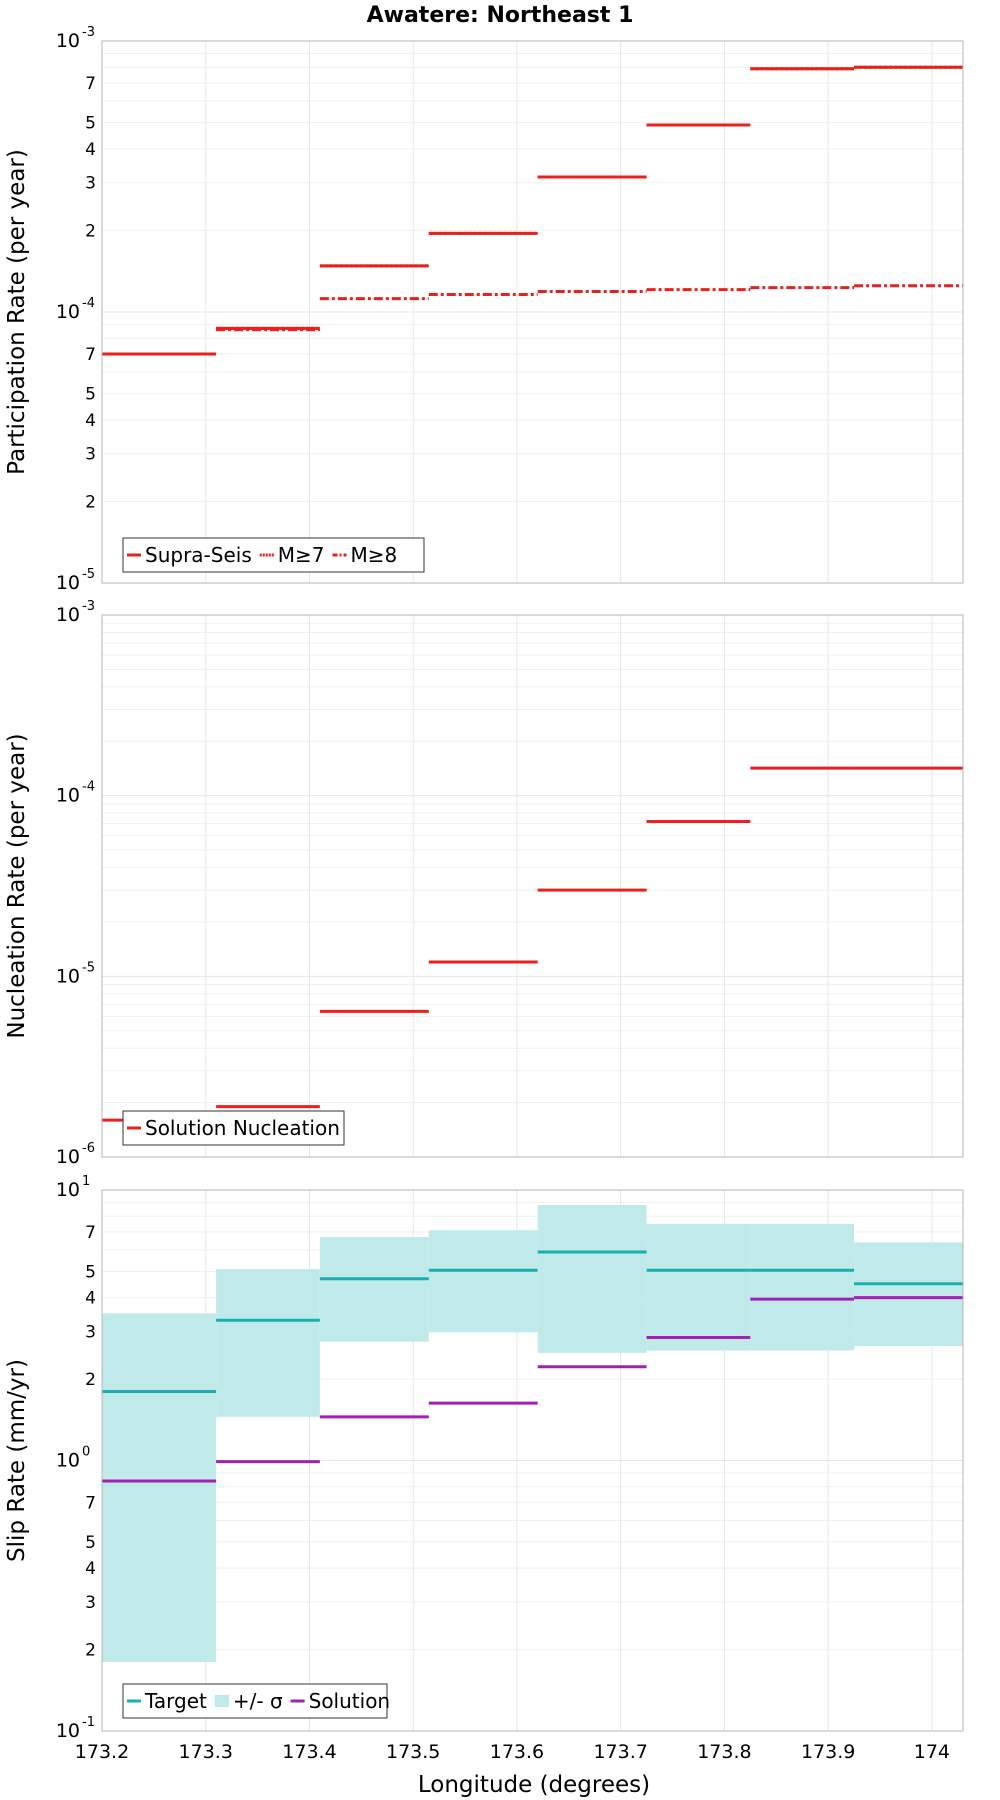 Image resolution: width=1000 pixels, height=1800 pixels. I want to click on legend-label: Supra-Seis, so click(198, 555).